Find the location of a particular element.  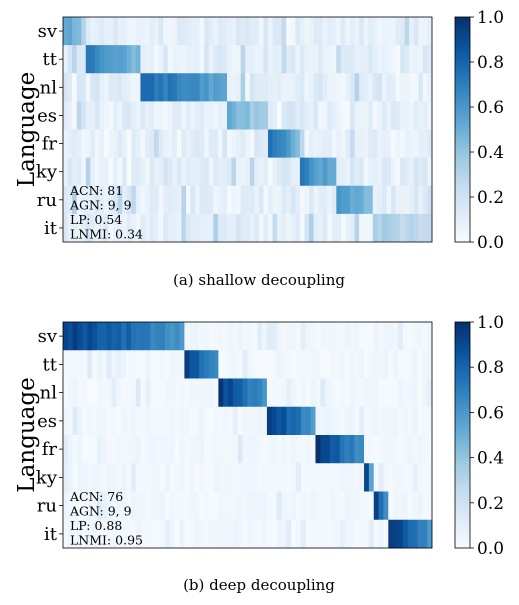

metric-label: ACN: 81 is located at coordinates (96, 190).